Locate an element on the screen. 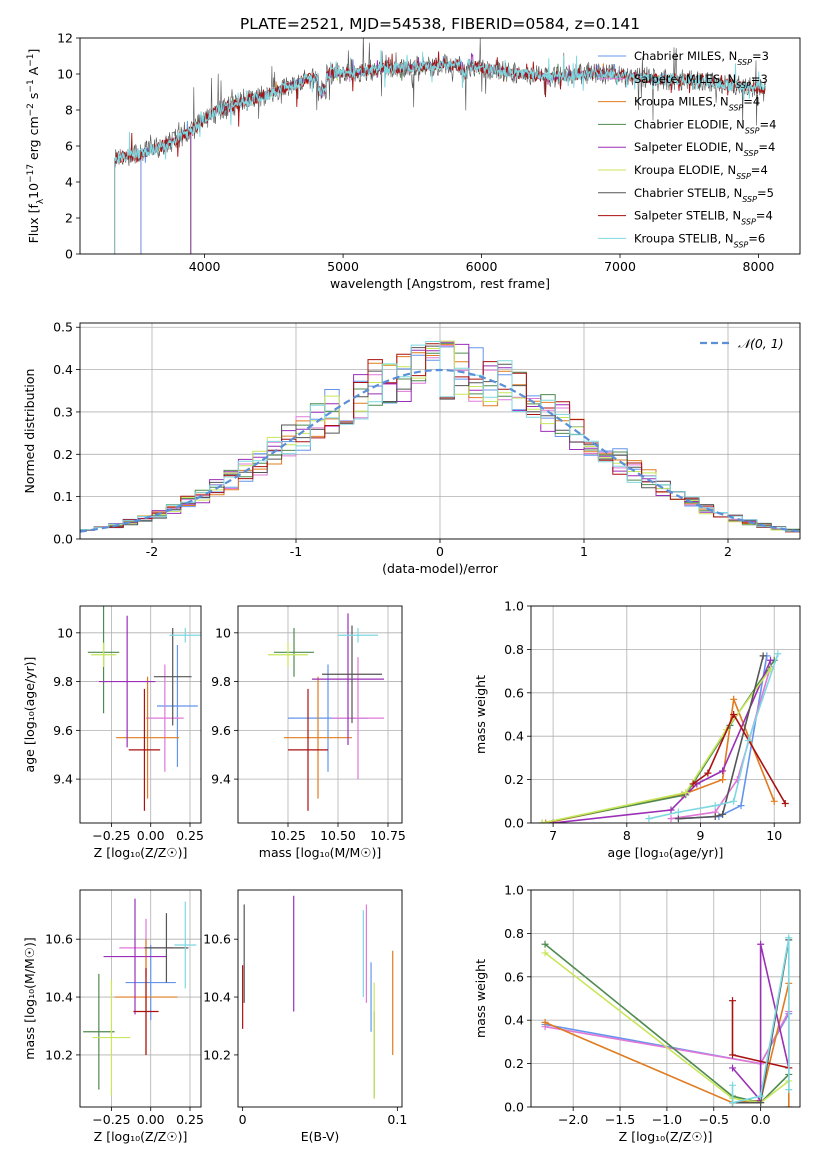 The image size is (819, 1170). legend-entry: Salpeter ELODIE, NSSP=4 is located at coordinates (704, 149).